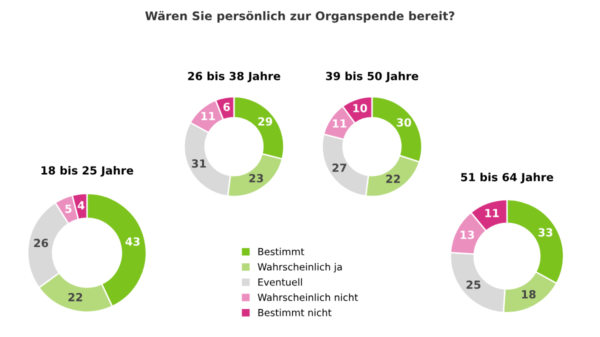  I want to click on legend-label: Eventuell, so click(280, 282).